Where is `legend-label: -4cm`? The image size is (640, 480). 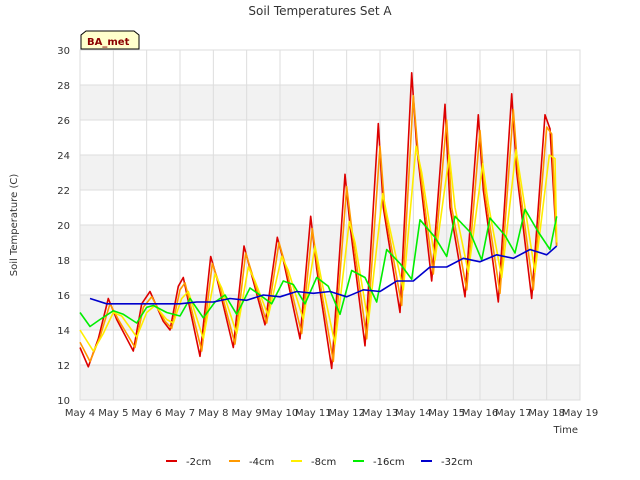
legend-label: -4cm is located at coordinates (261, 462).